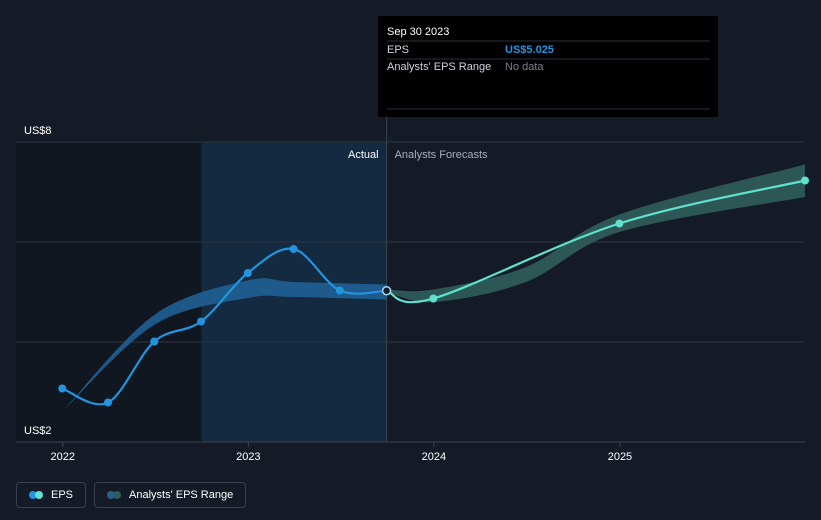  Describe the element at coordinates (38, 281) in the screenshot. I see `y-axis-labels: US$8 US$2` at that location.